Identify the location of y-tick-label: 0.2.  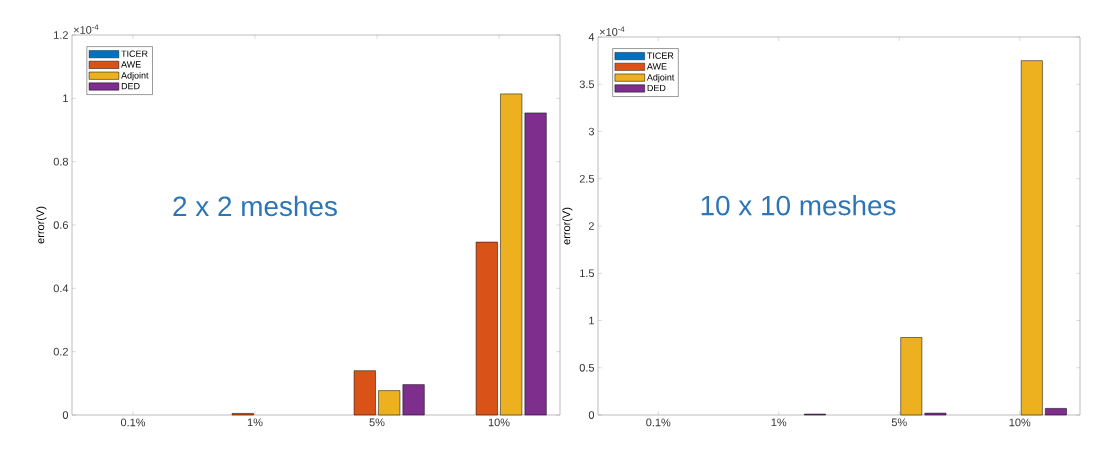
(60, 351).